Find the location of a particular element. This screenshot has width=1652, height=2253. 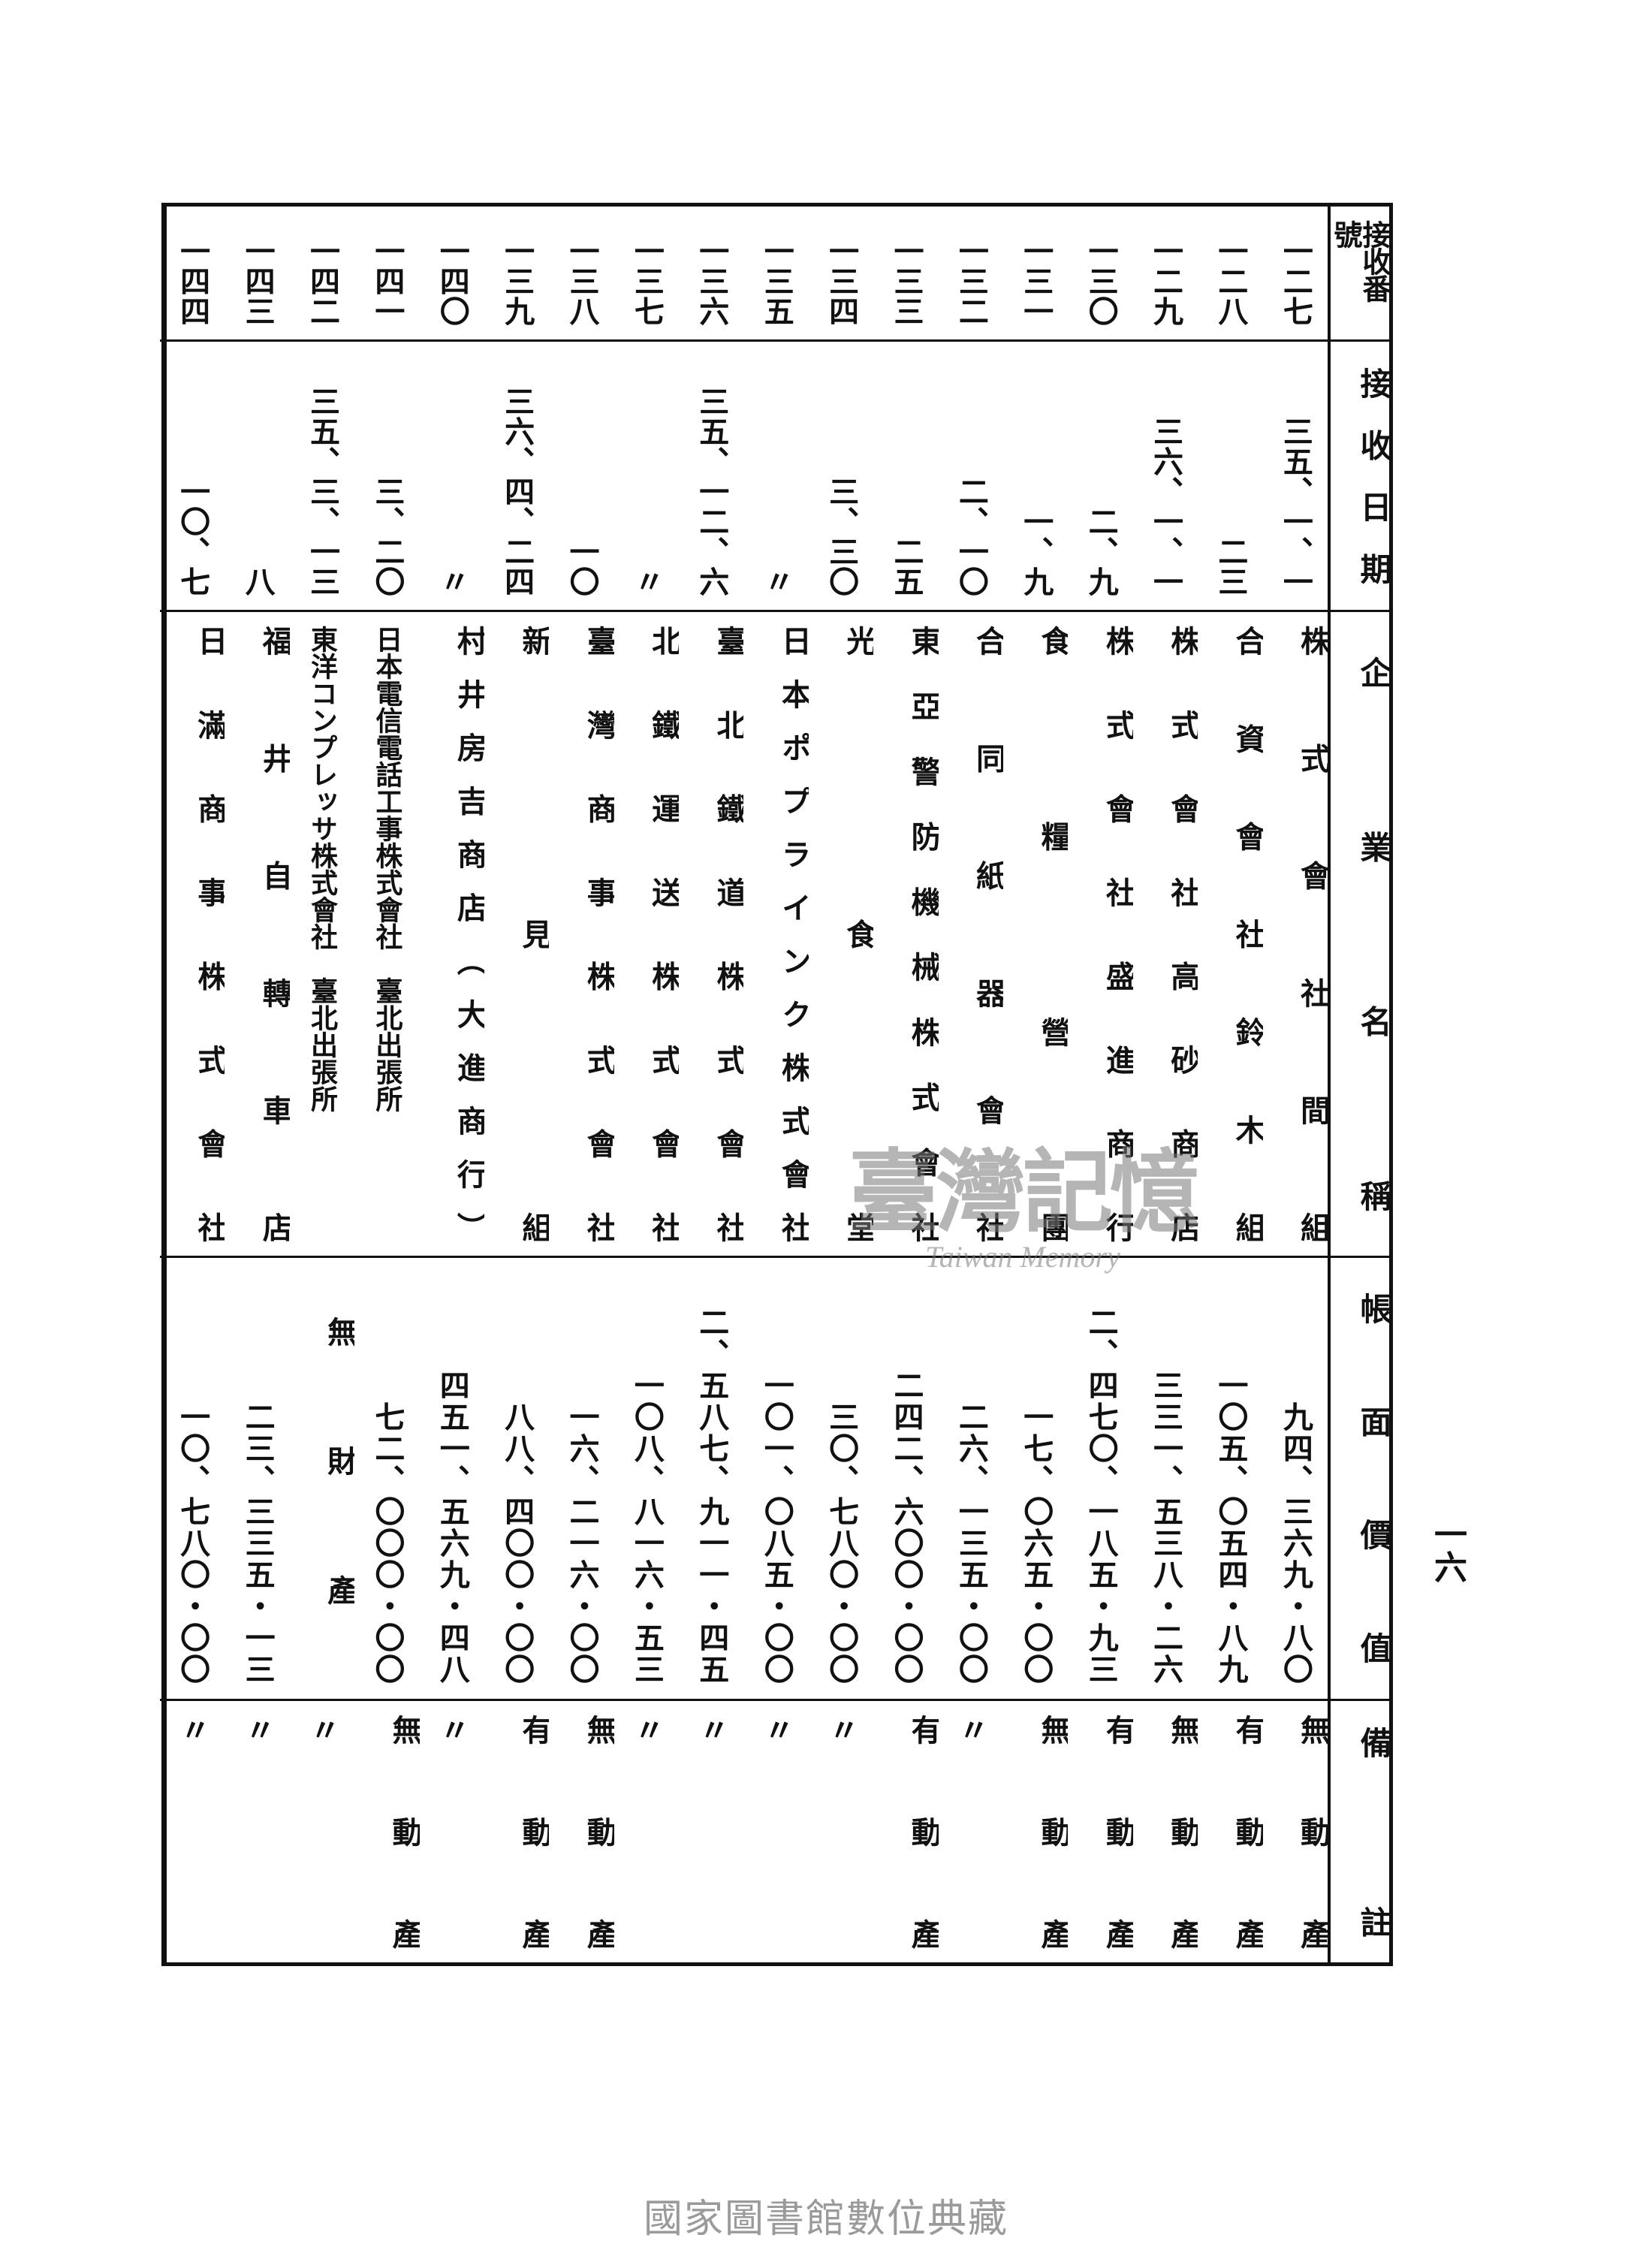

company-name-cell: 合同紙器會社 is located at coordinates (971, 935).